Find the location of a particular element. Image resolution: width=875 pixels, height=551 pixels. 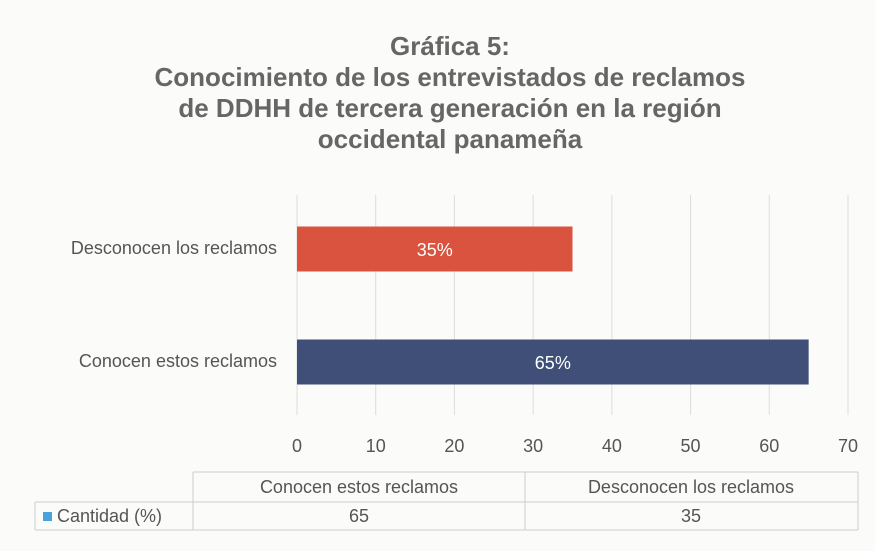

x-tick-label: 50 is located at coordinates (691, 446).